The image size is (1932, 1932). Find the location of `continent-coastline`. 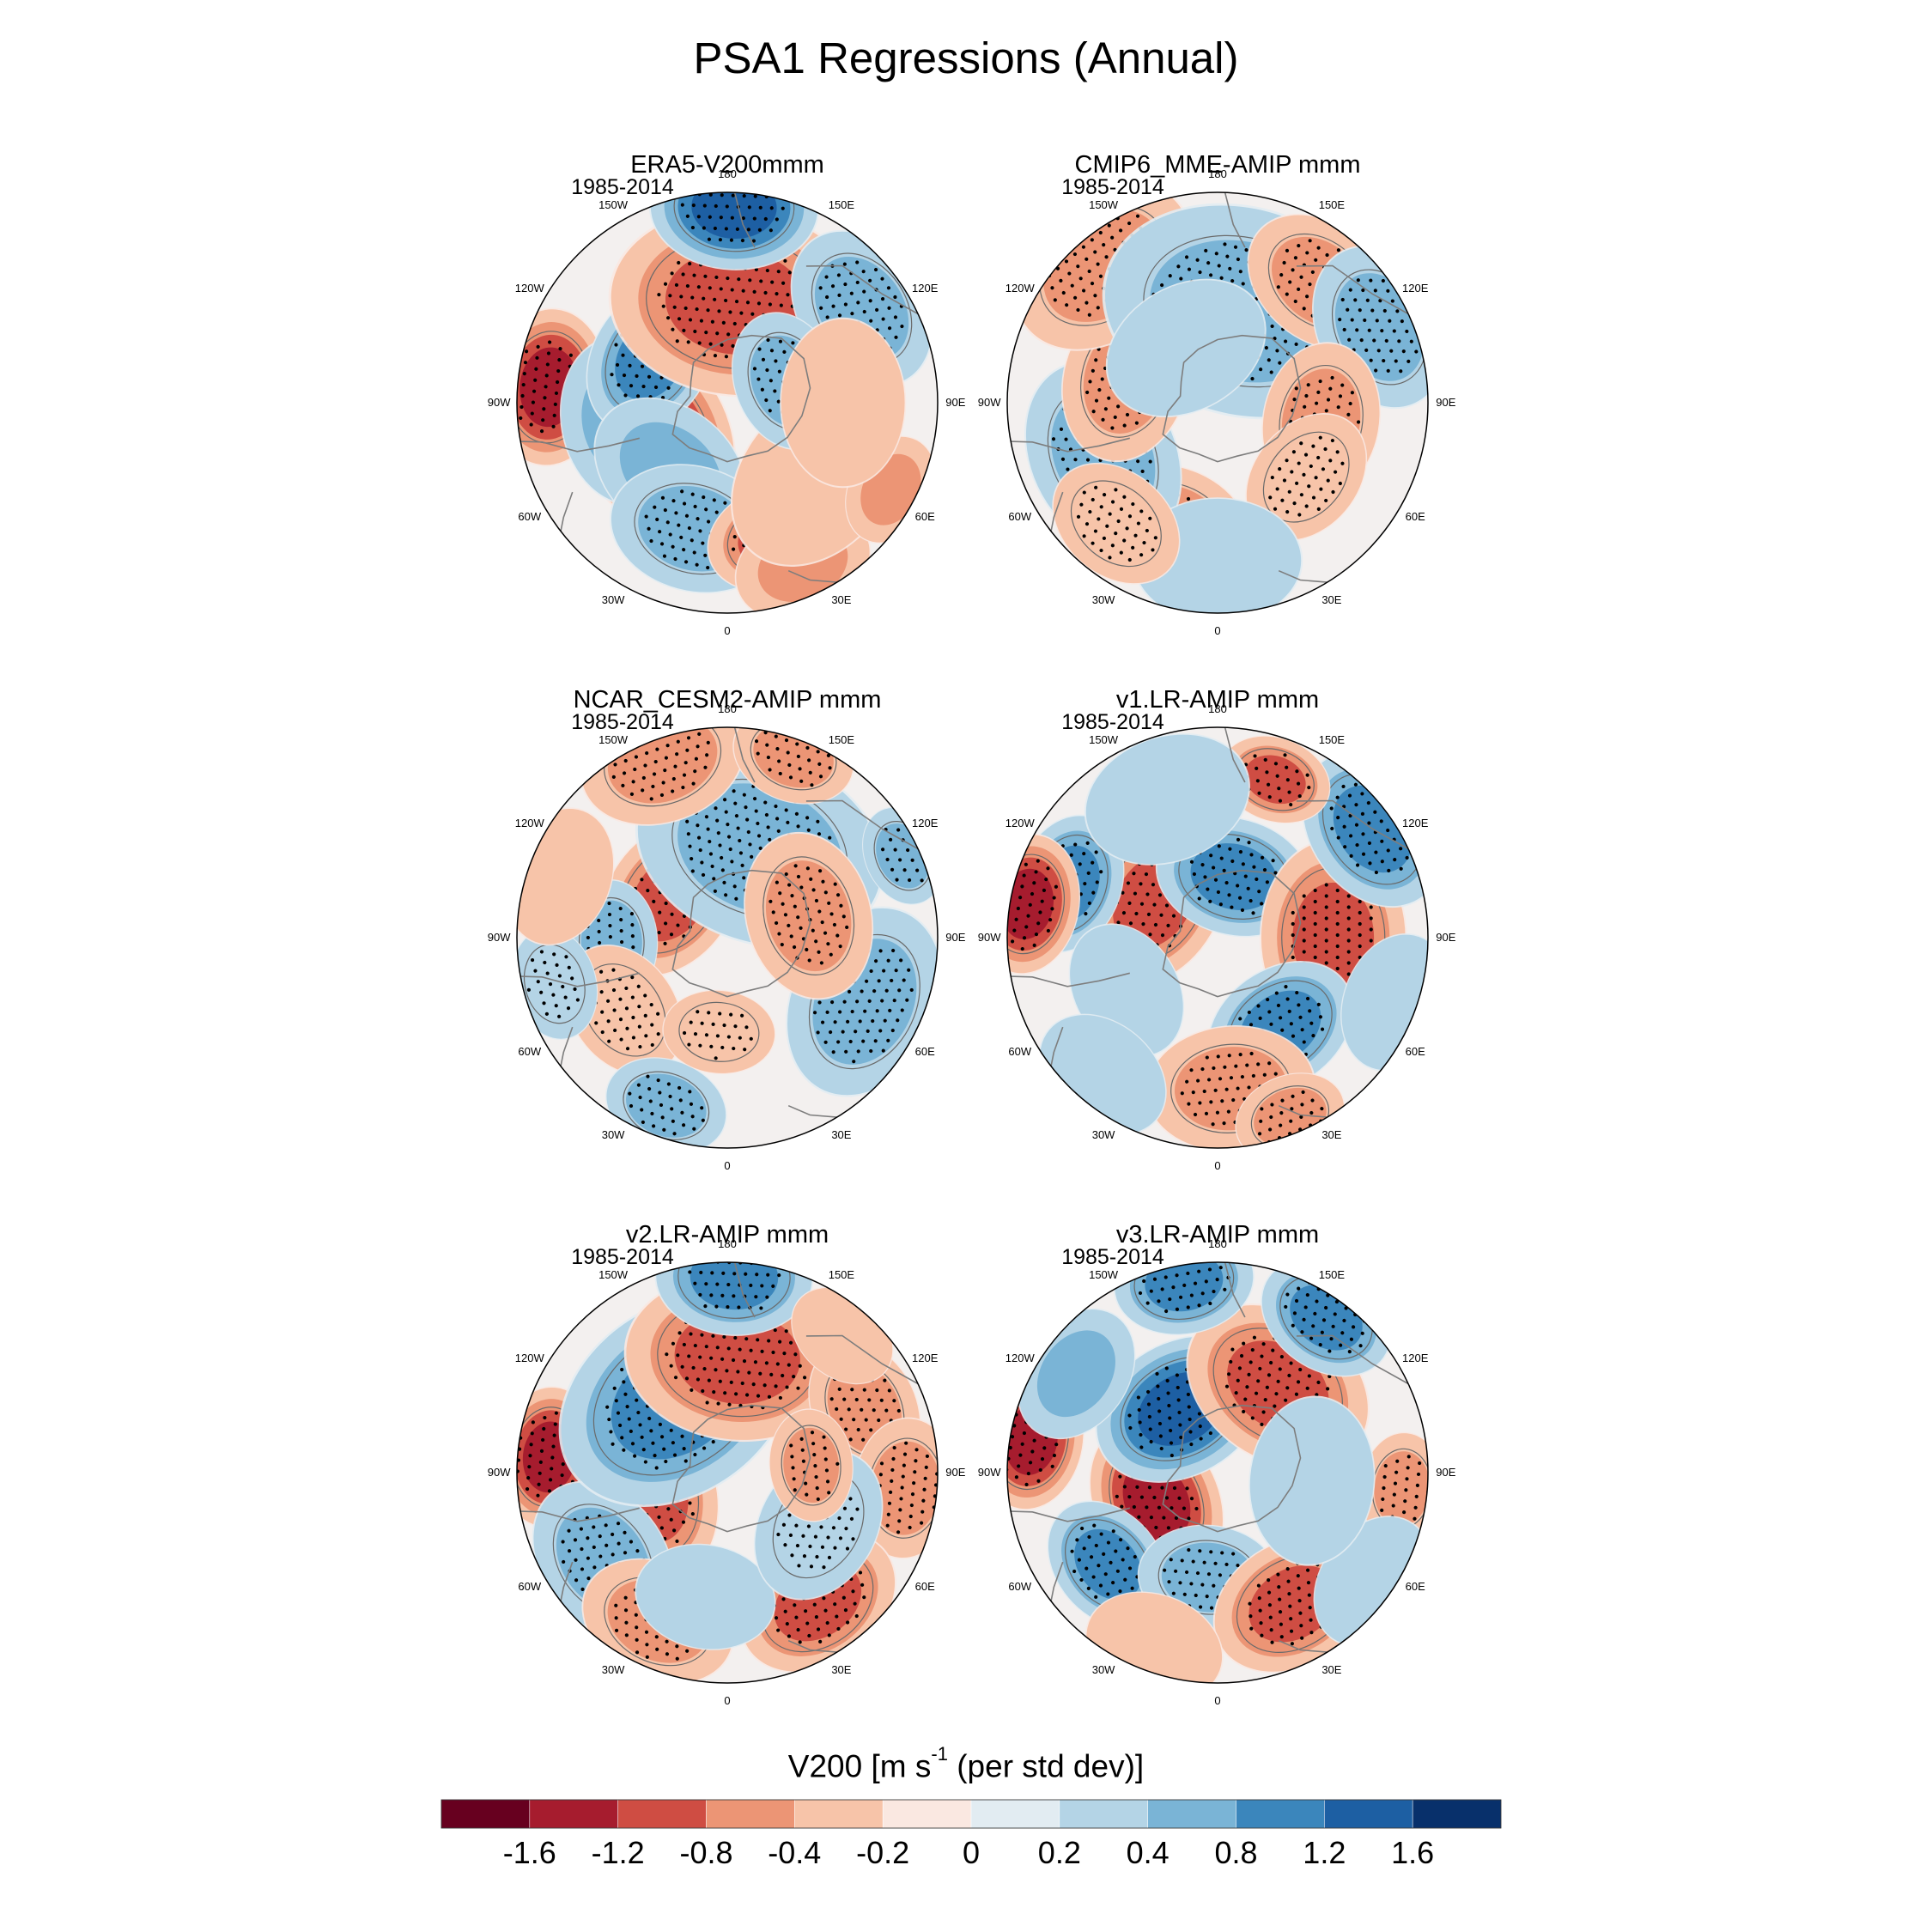

continent-coastline is located at coordinates (1068, 980).